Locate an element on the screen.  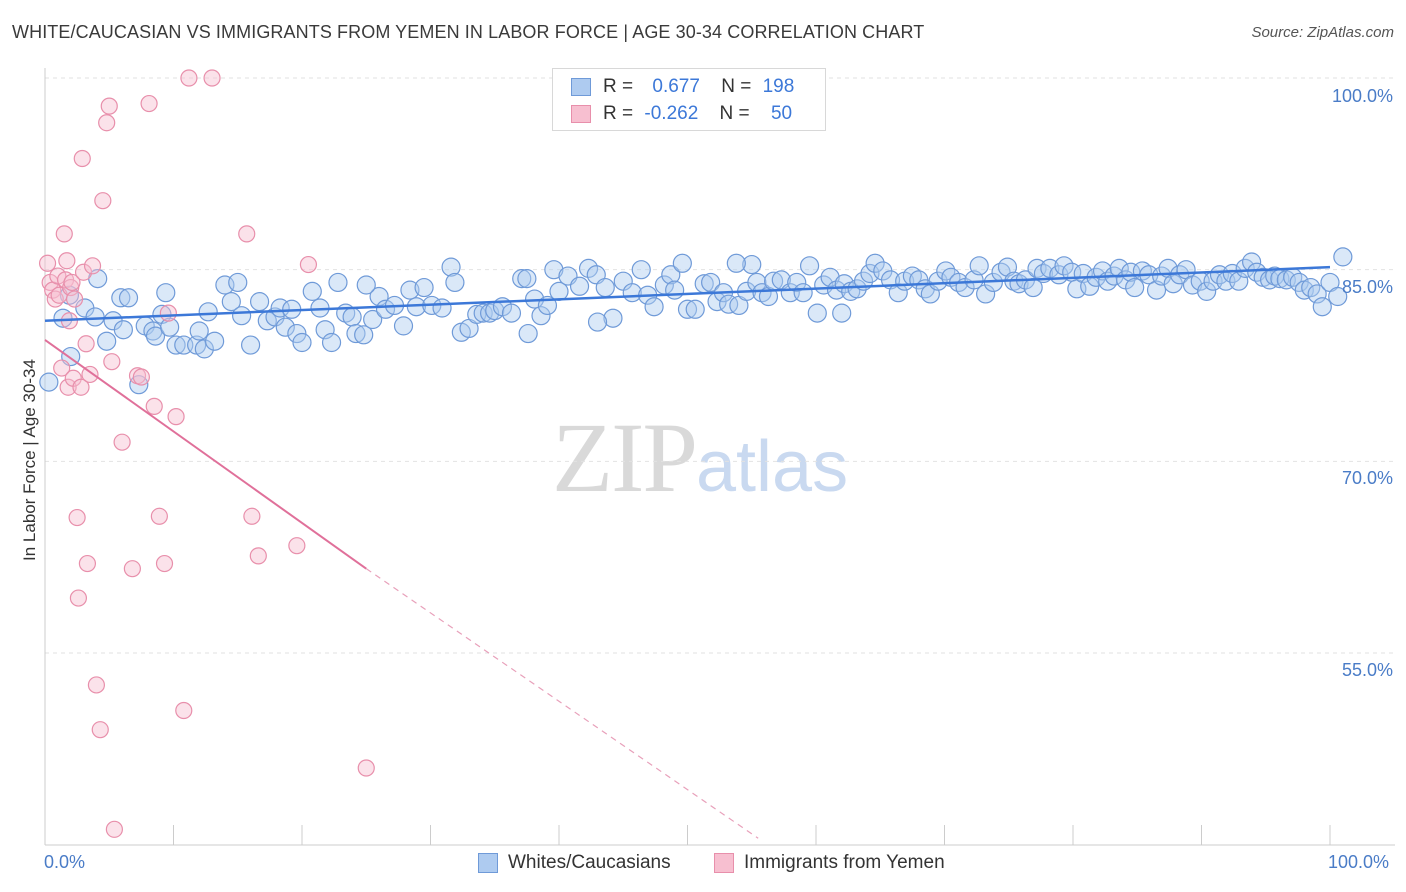
y-tick-label: 55.0% is located at coordinates (1367, 670).